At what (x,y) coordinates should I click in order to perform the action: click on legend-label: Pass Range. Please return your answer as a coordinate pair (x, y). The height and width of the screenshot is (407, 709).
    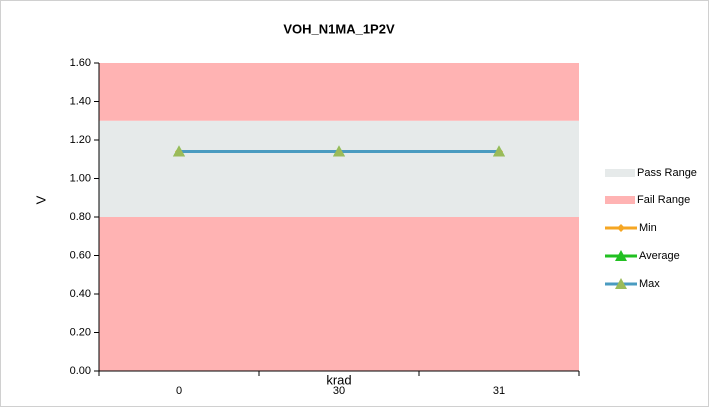
    Looking at the image, I should click on (667, 173).